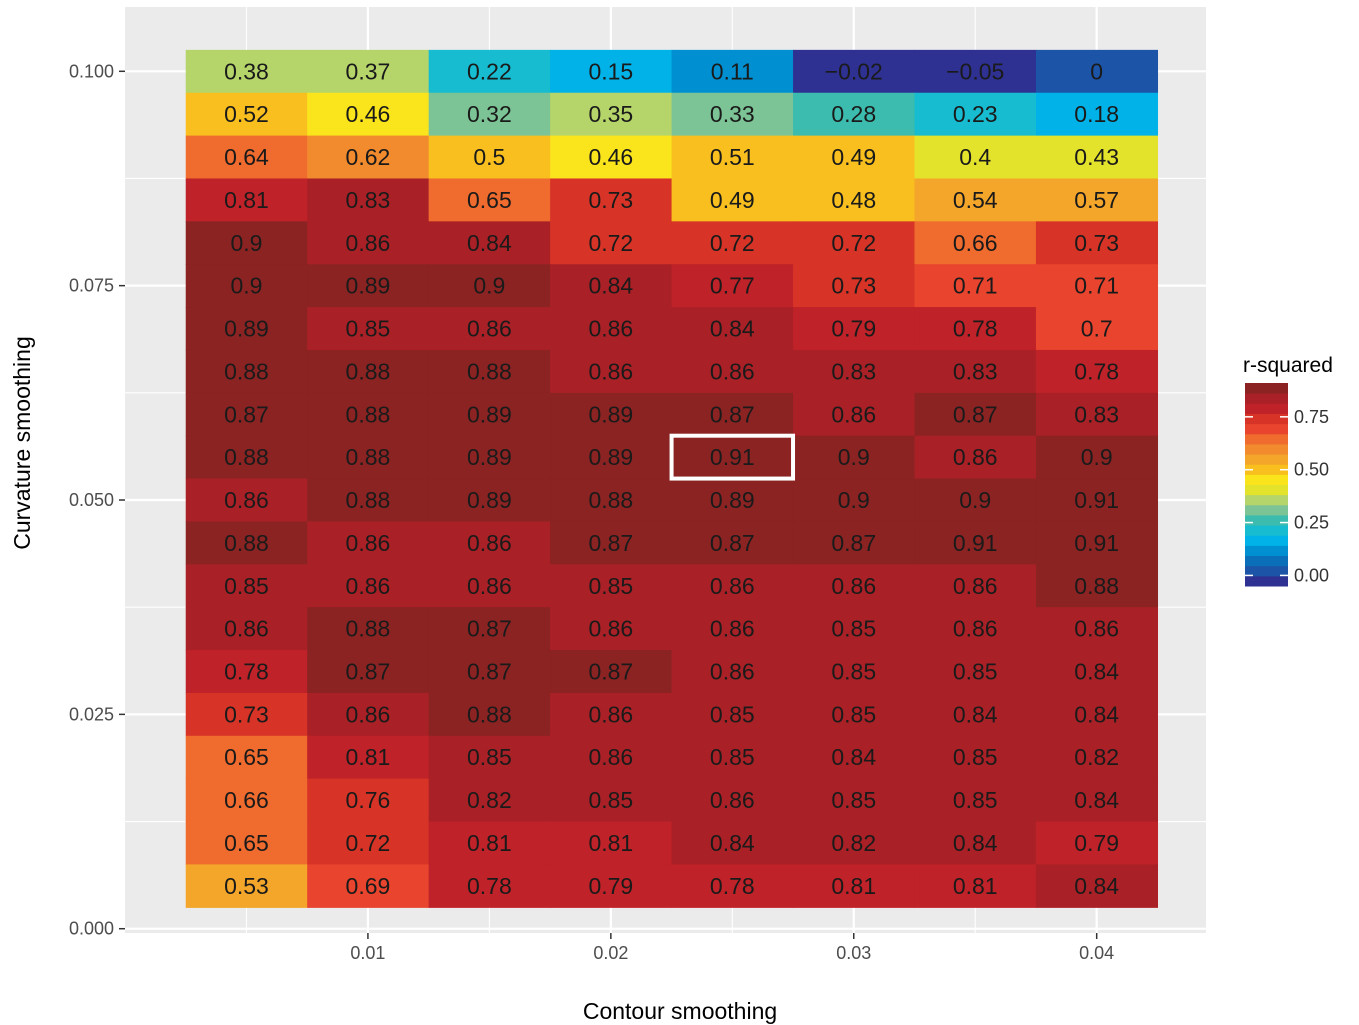 The height and width of the screenshot is (1025, 1359). What do you see at coordinates (853, 114) in the screenshot?
I see `cell-label: 0.28` at bounding box center [853, 114].